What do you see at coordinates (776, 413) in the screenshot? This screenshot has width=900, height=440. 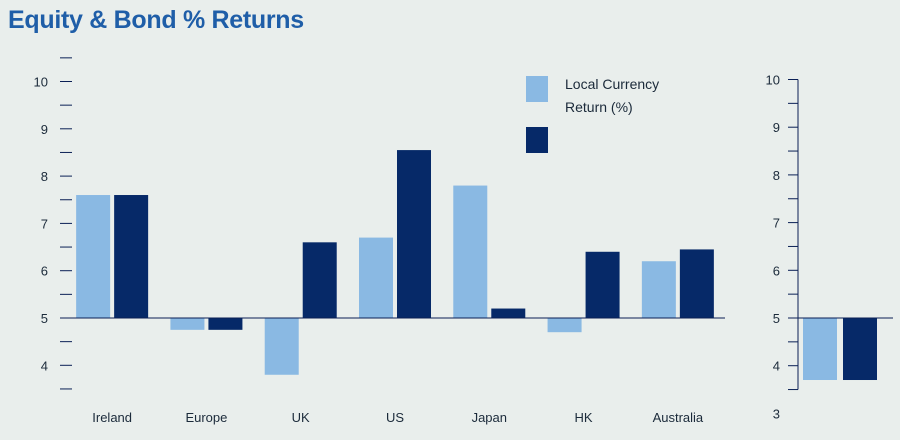 I see `side-y-tick-label-3: 3` at bounding box center [776, 413].